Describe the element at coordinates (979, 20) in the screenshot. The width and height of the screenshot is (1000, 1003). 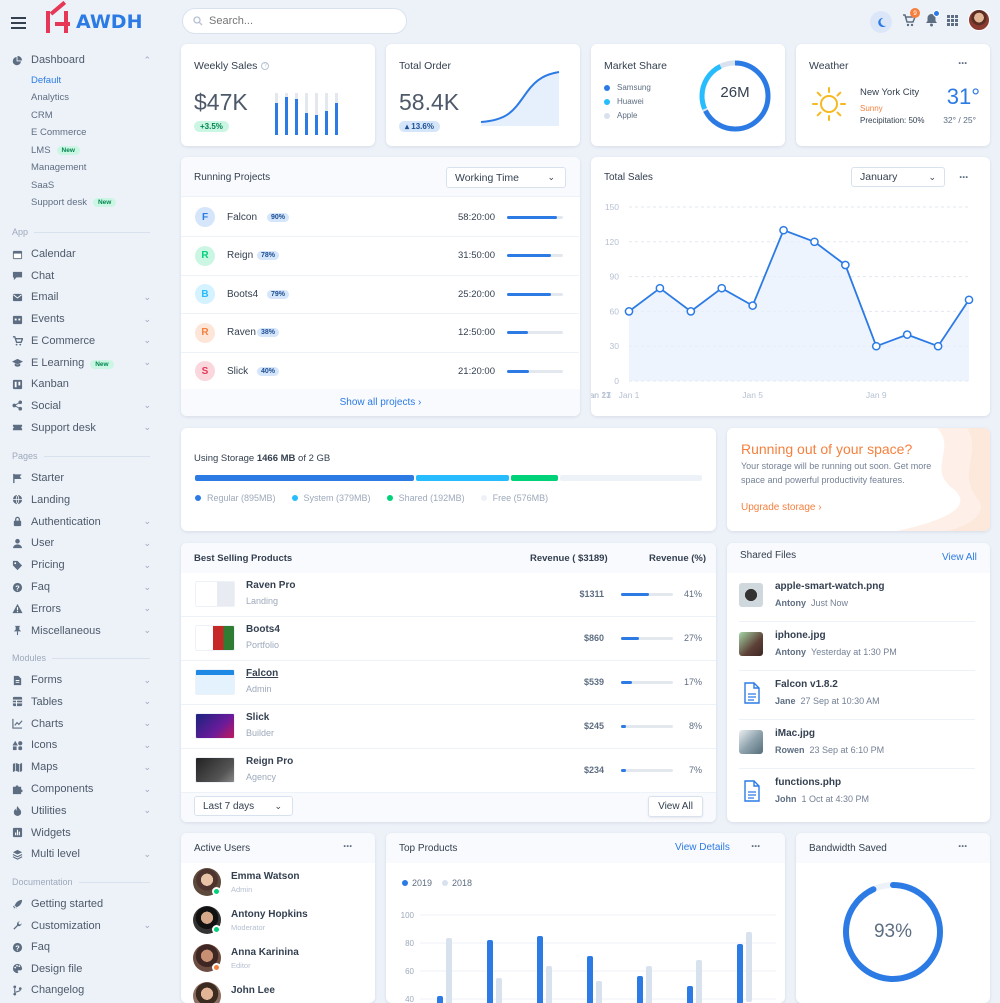
I see `user-avatar` at that location.